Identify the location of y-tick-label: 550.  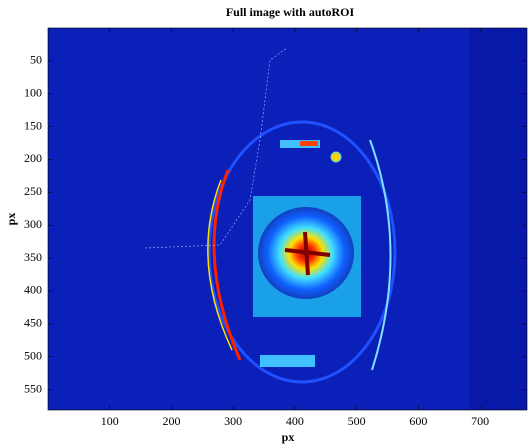
(33, 388).